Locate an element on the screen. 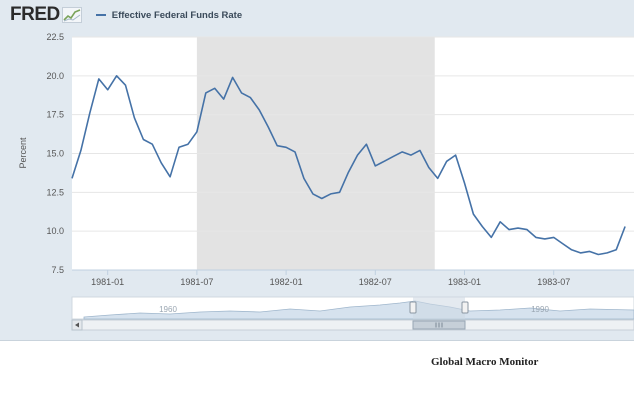 The height and width of the screenshot is (401, 640). y-tick-label: 22.5 is located at coordinates (55, 37).